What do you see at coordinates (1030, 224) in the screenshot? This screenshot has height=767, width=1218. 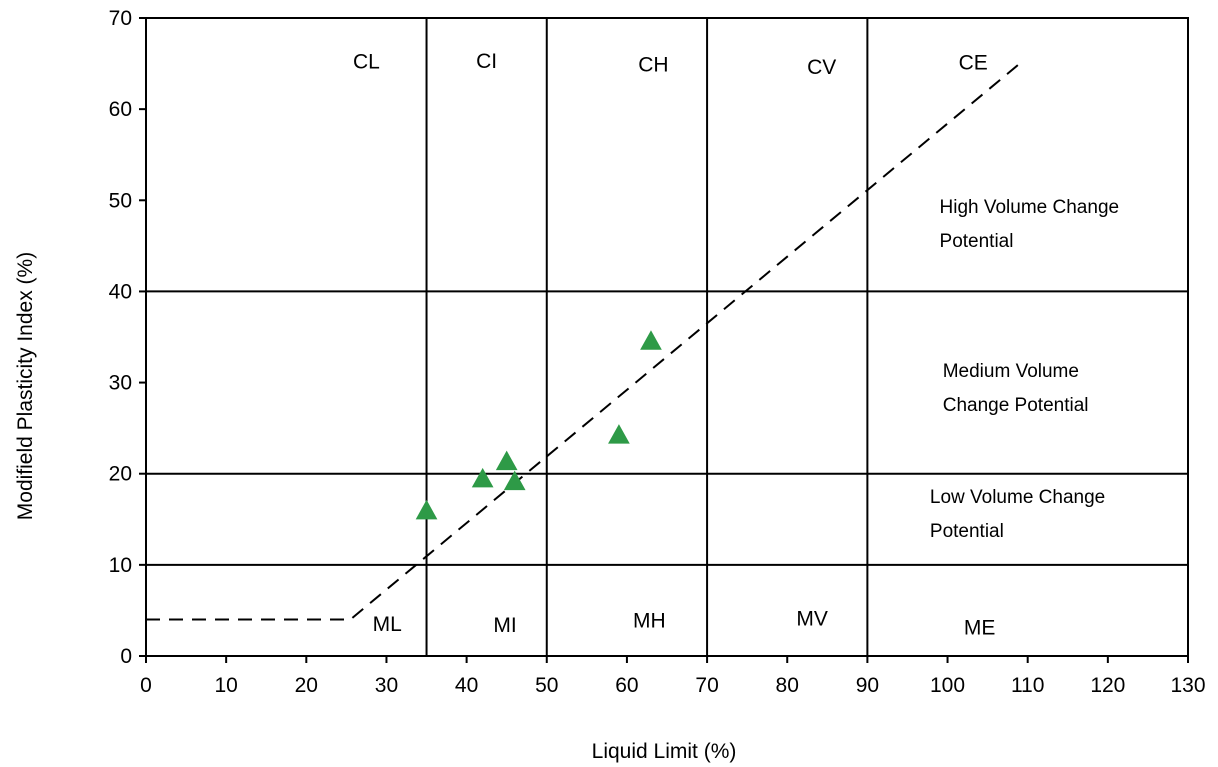 I see `region-label: High Volume Change Potential` at bounding box center [1030, 224].